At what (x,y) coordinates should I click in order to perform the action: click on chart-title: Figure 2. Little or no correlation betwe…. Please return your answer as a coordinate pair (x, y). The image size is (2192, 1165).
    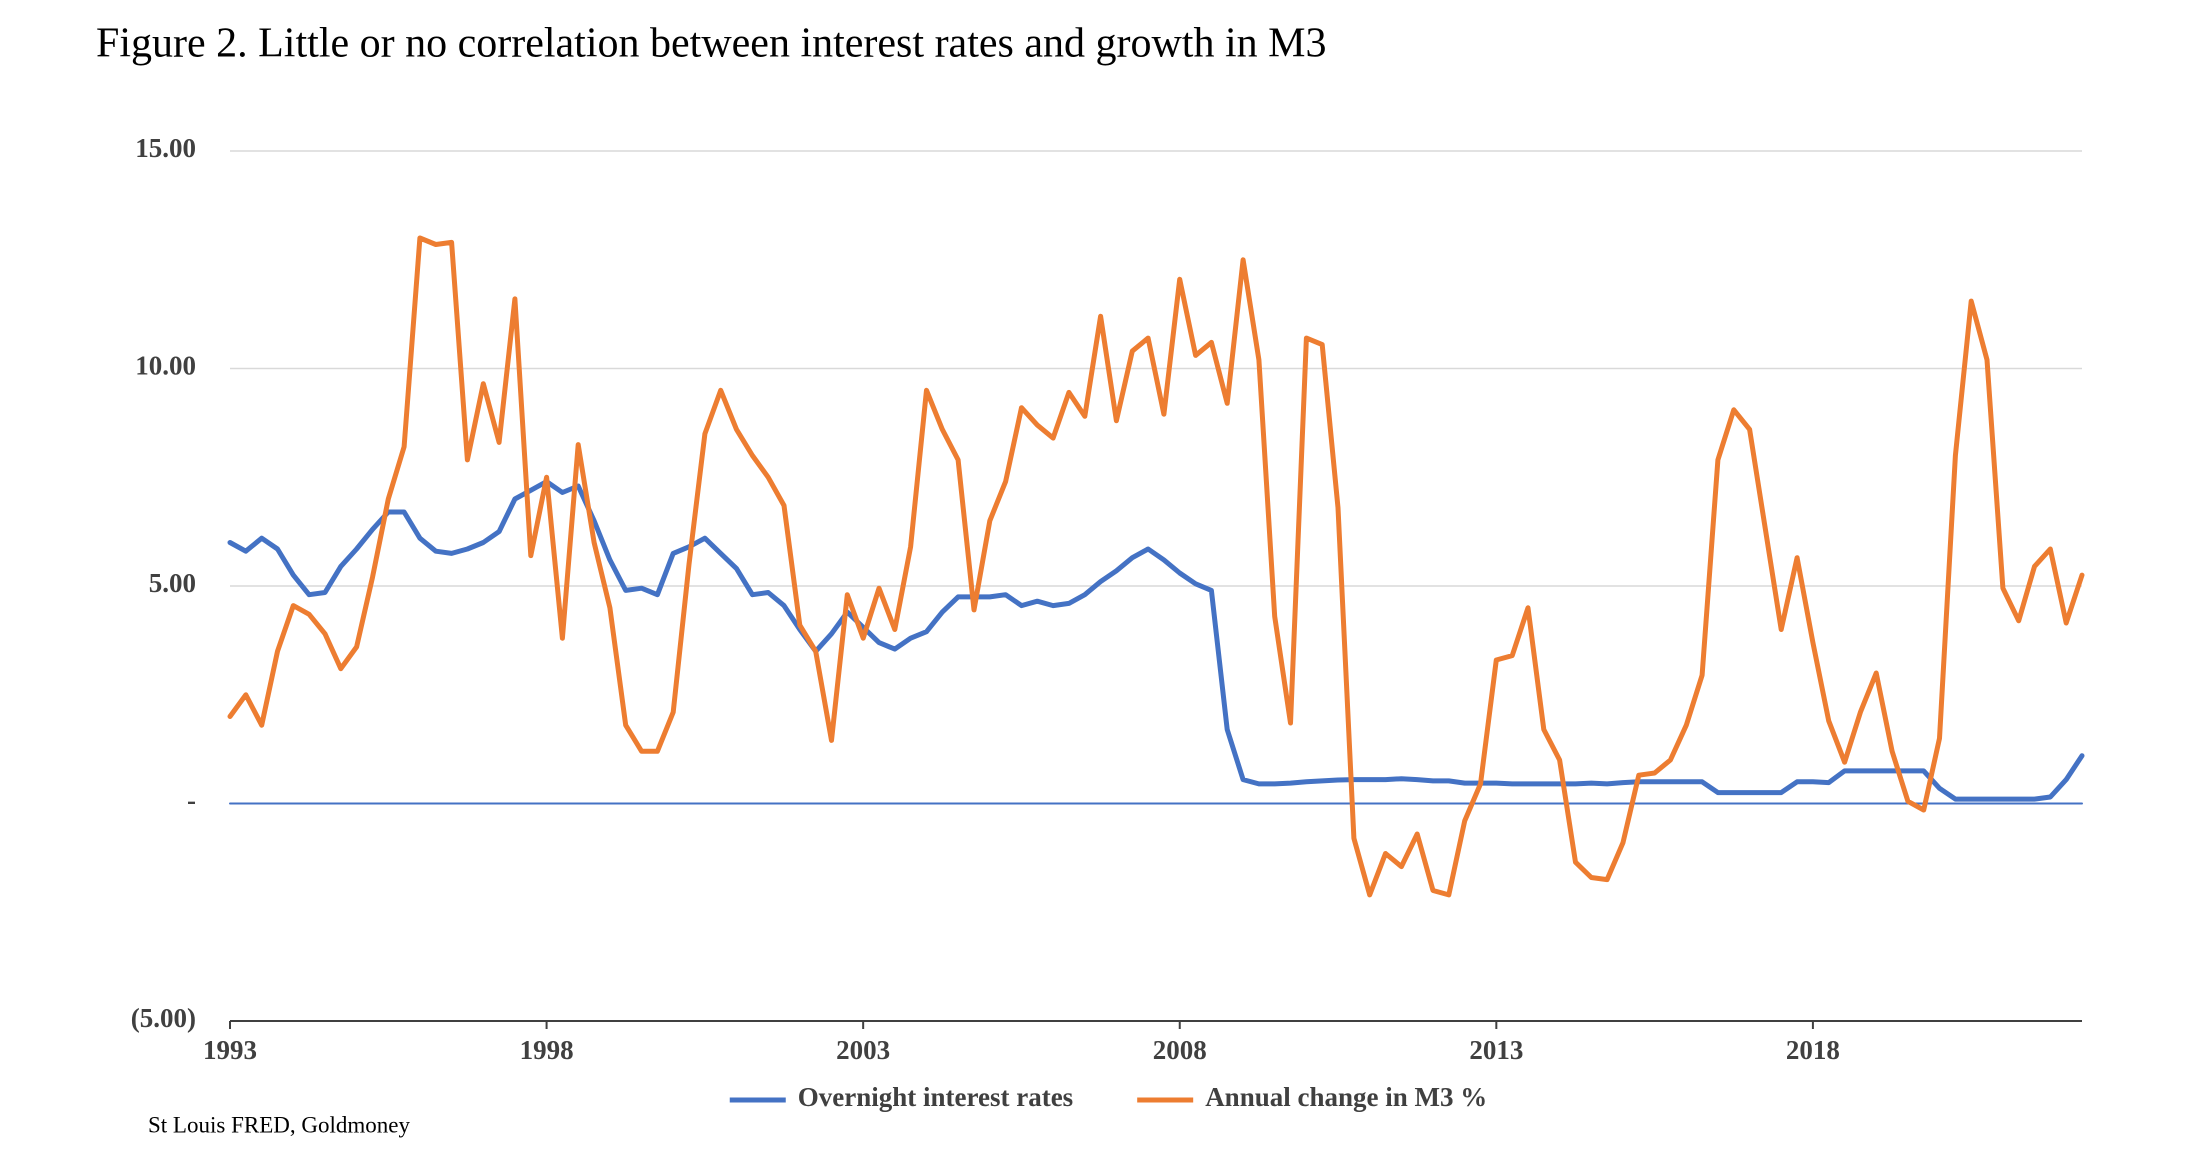
    Looking at the image, I should click on (711, 44).